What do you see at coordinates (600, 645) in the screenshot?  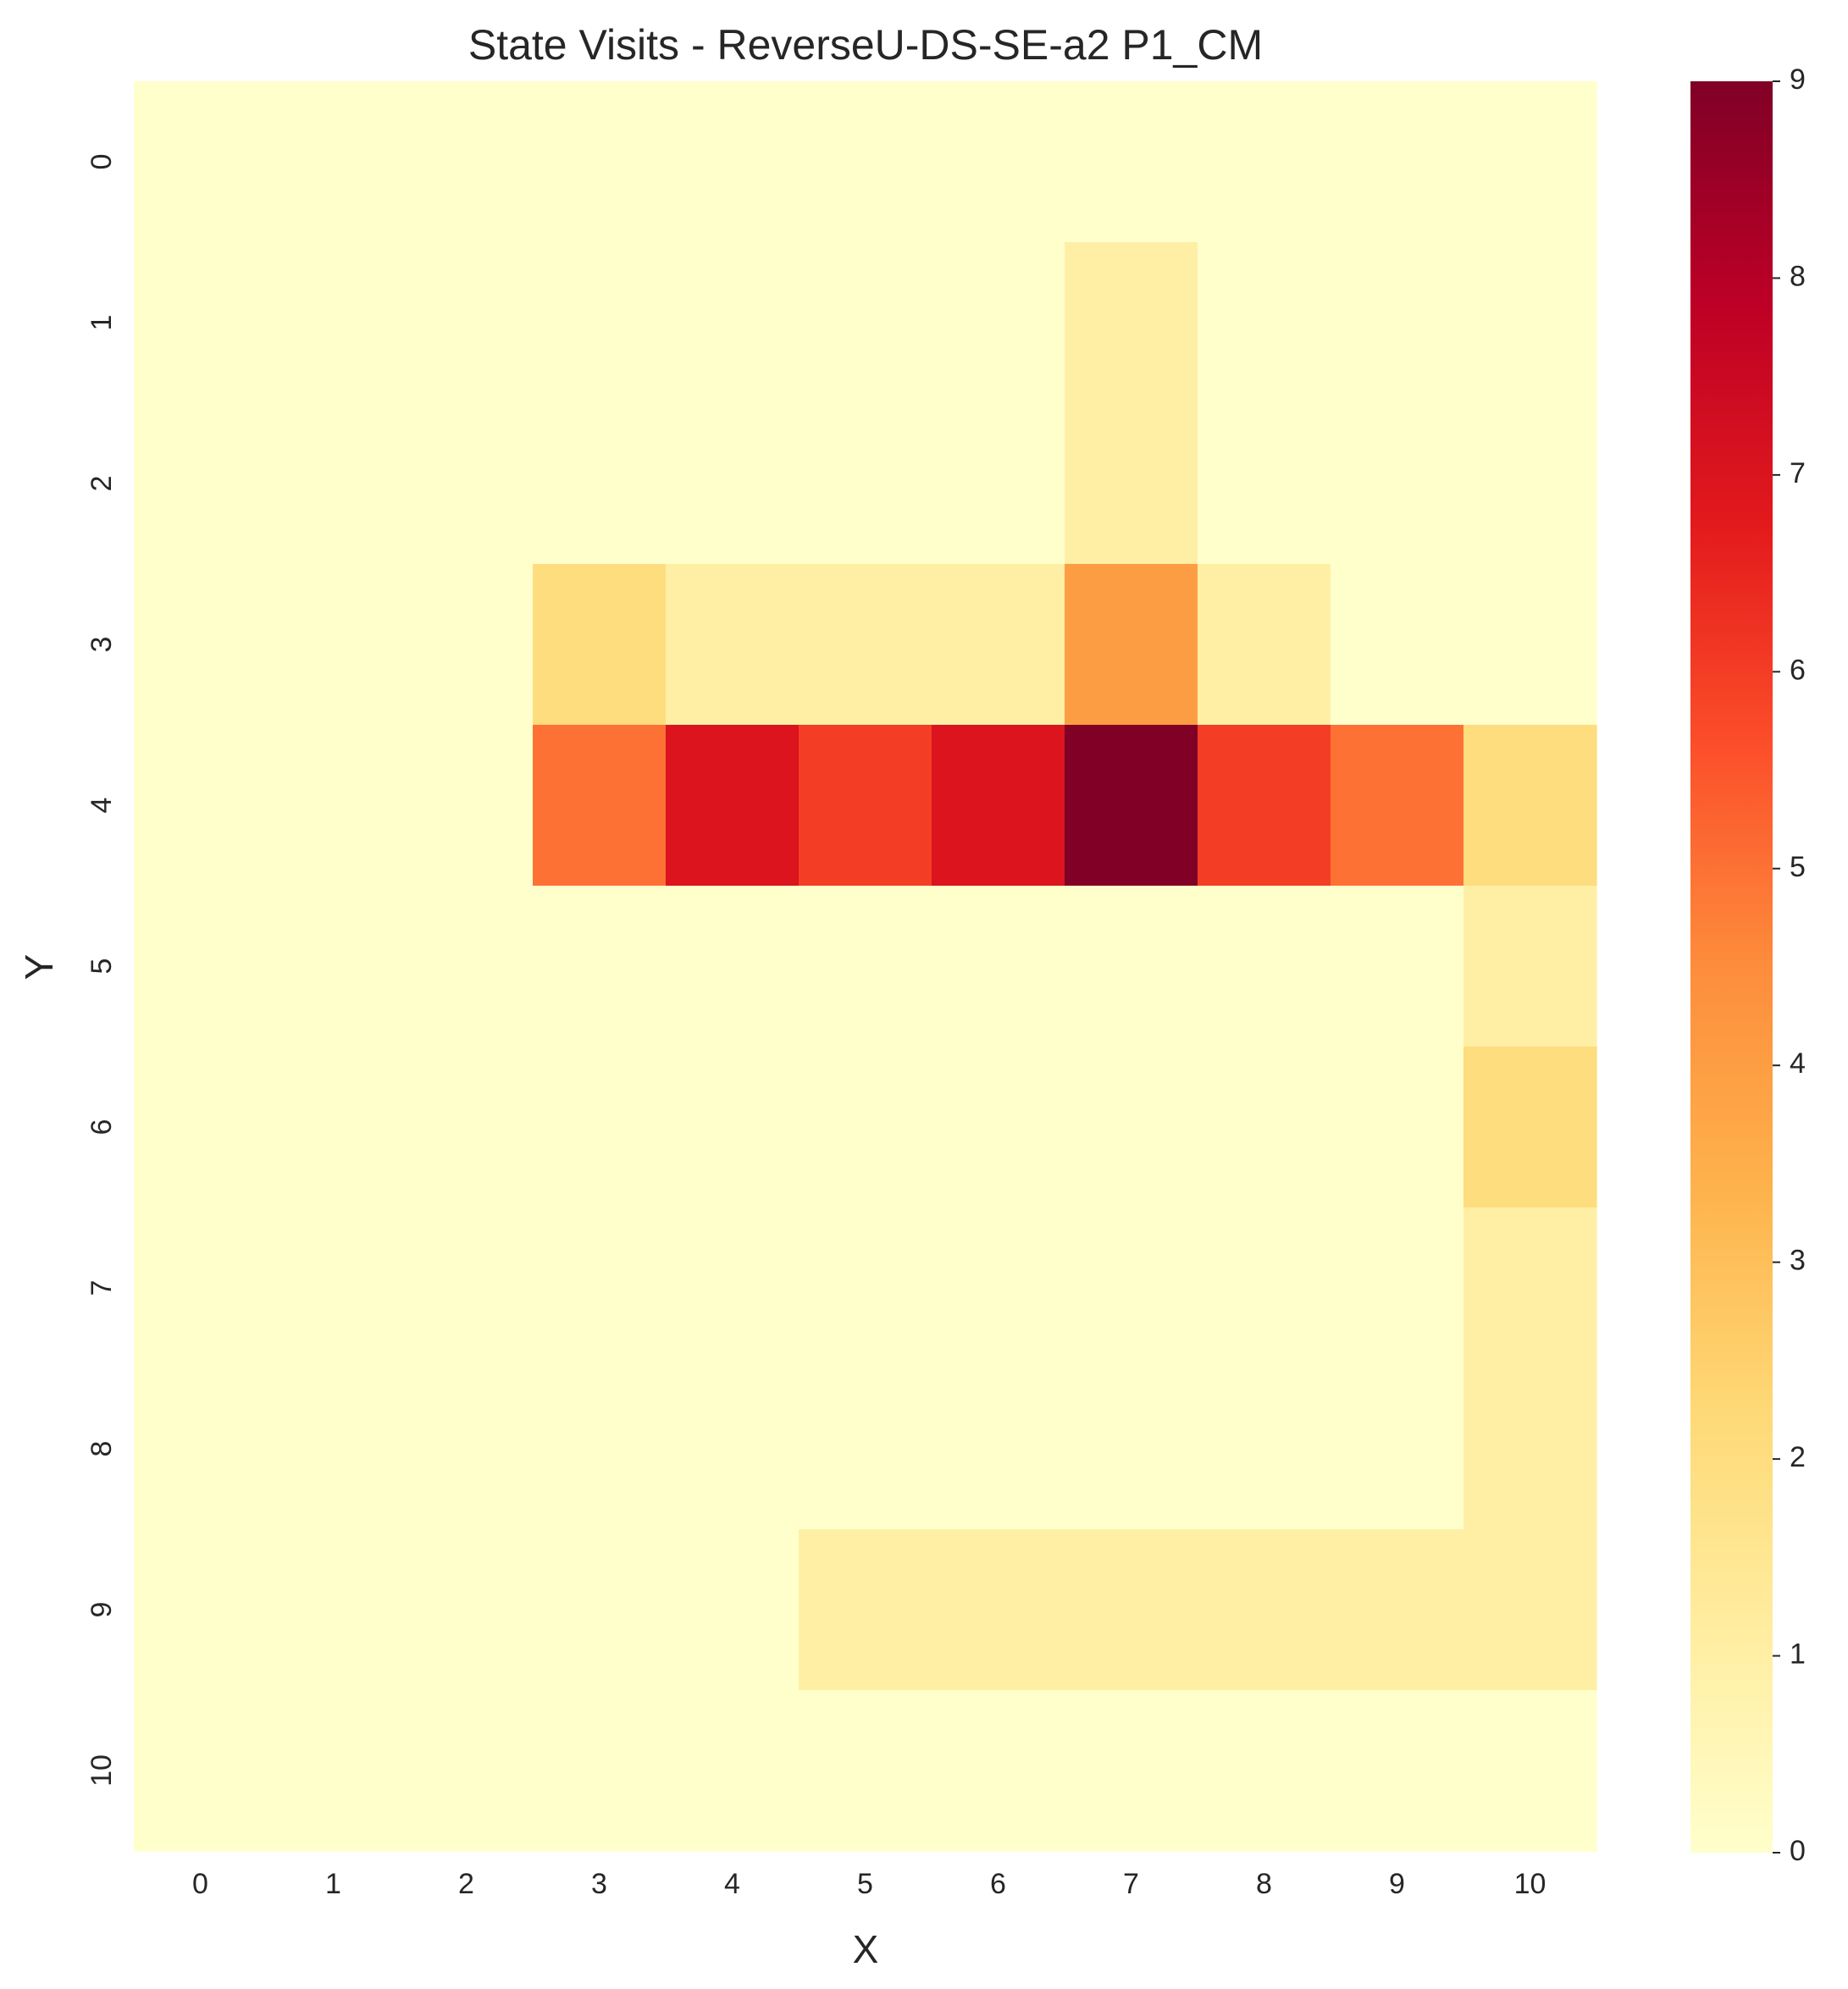 I see `heatmap-cell-y3-x3` at bounding box center [600, 645].